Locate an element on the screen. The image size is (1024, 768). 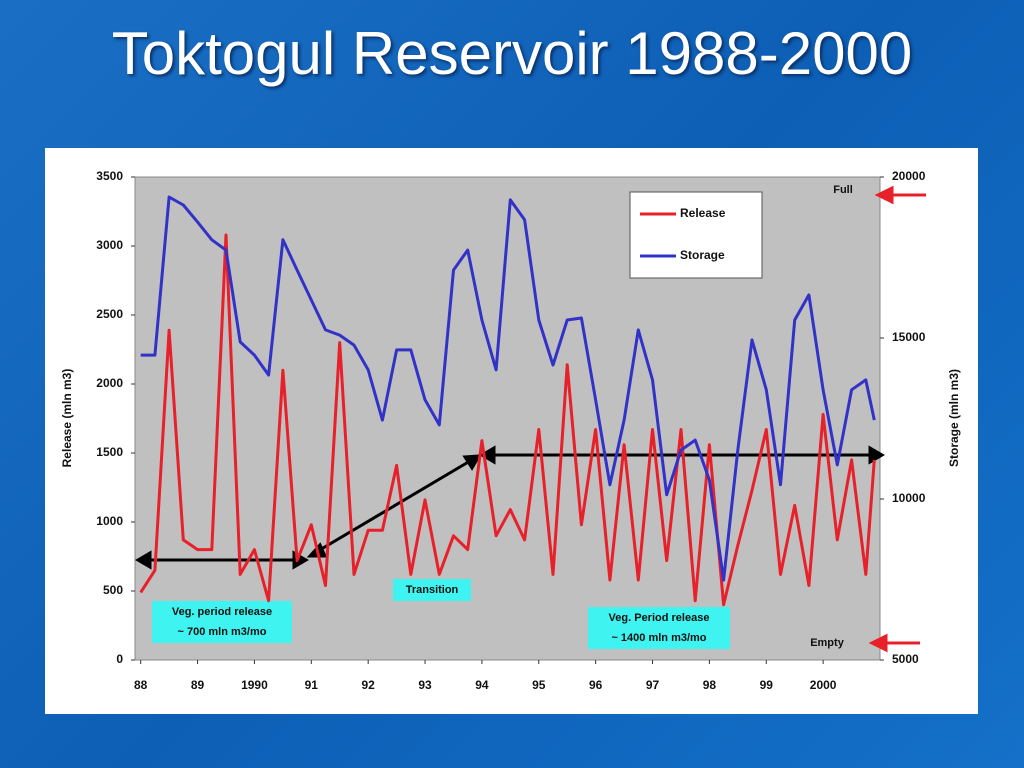
annotation: Veg. Period release is located at coordinates (659, 618).